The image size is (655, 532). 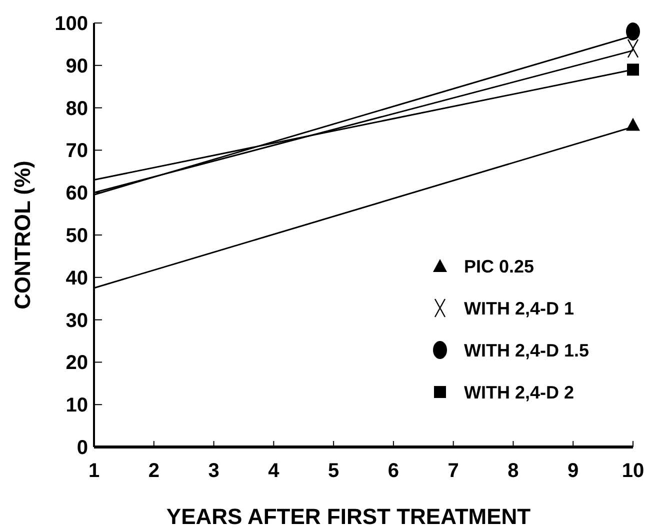 What do you see at coordinates (77, 278) in the screenshot?
I see `y-tick-label: 40` at bounding box center [77, 278].